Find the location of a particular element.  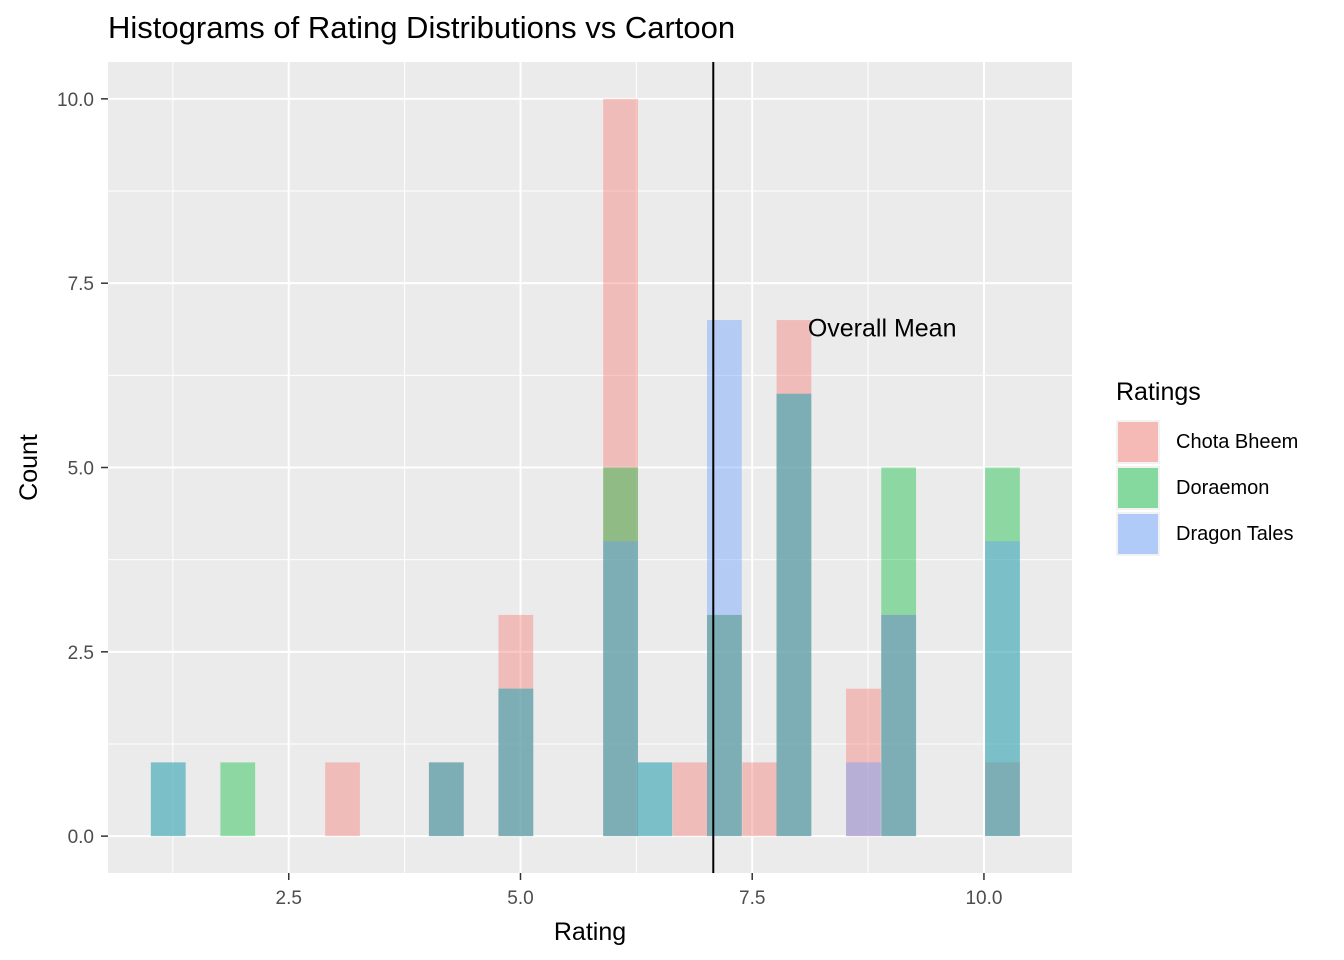

y-tick-label: 0.0 is located at coordinates (81, 837).